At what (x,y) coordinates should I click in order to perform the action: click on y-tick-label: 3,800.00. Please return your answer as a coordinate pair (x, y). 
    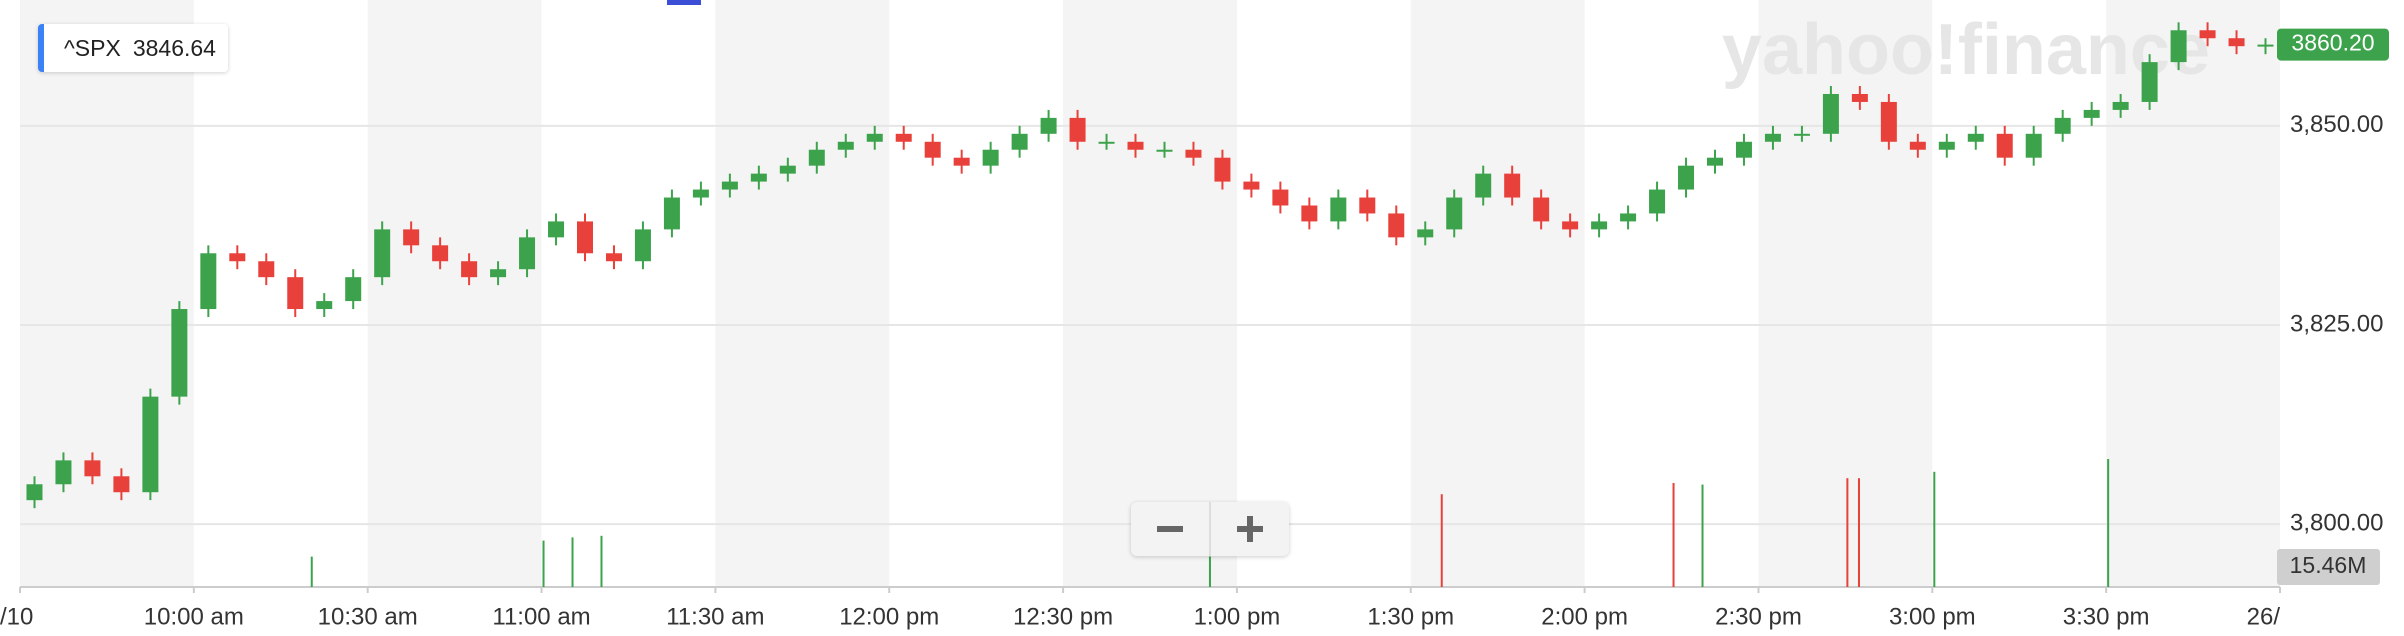
    Looking at the image, I should click on (2336, 522).